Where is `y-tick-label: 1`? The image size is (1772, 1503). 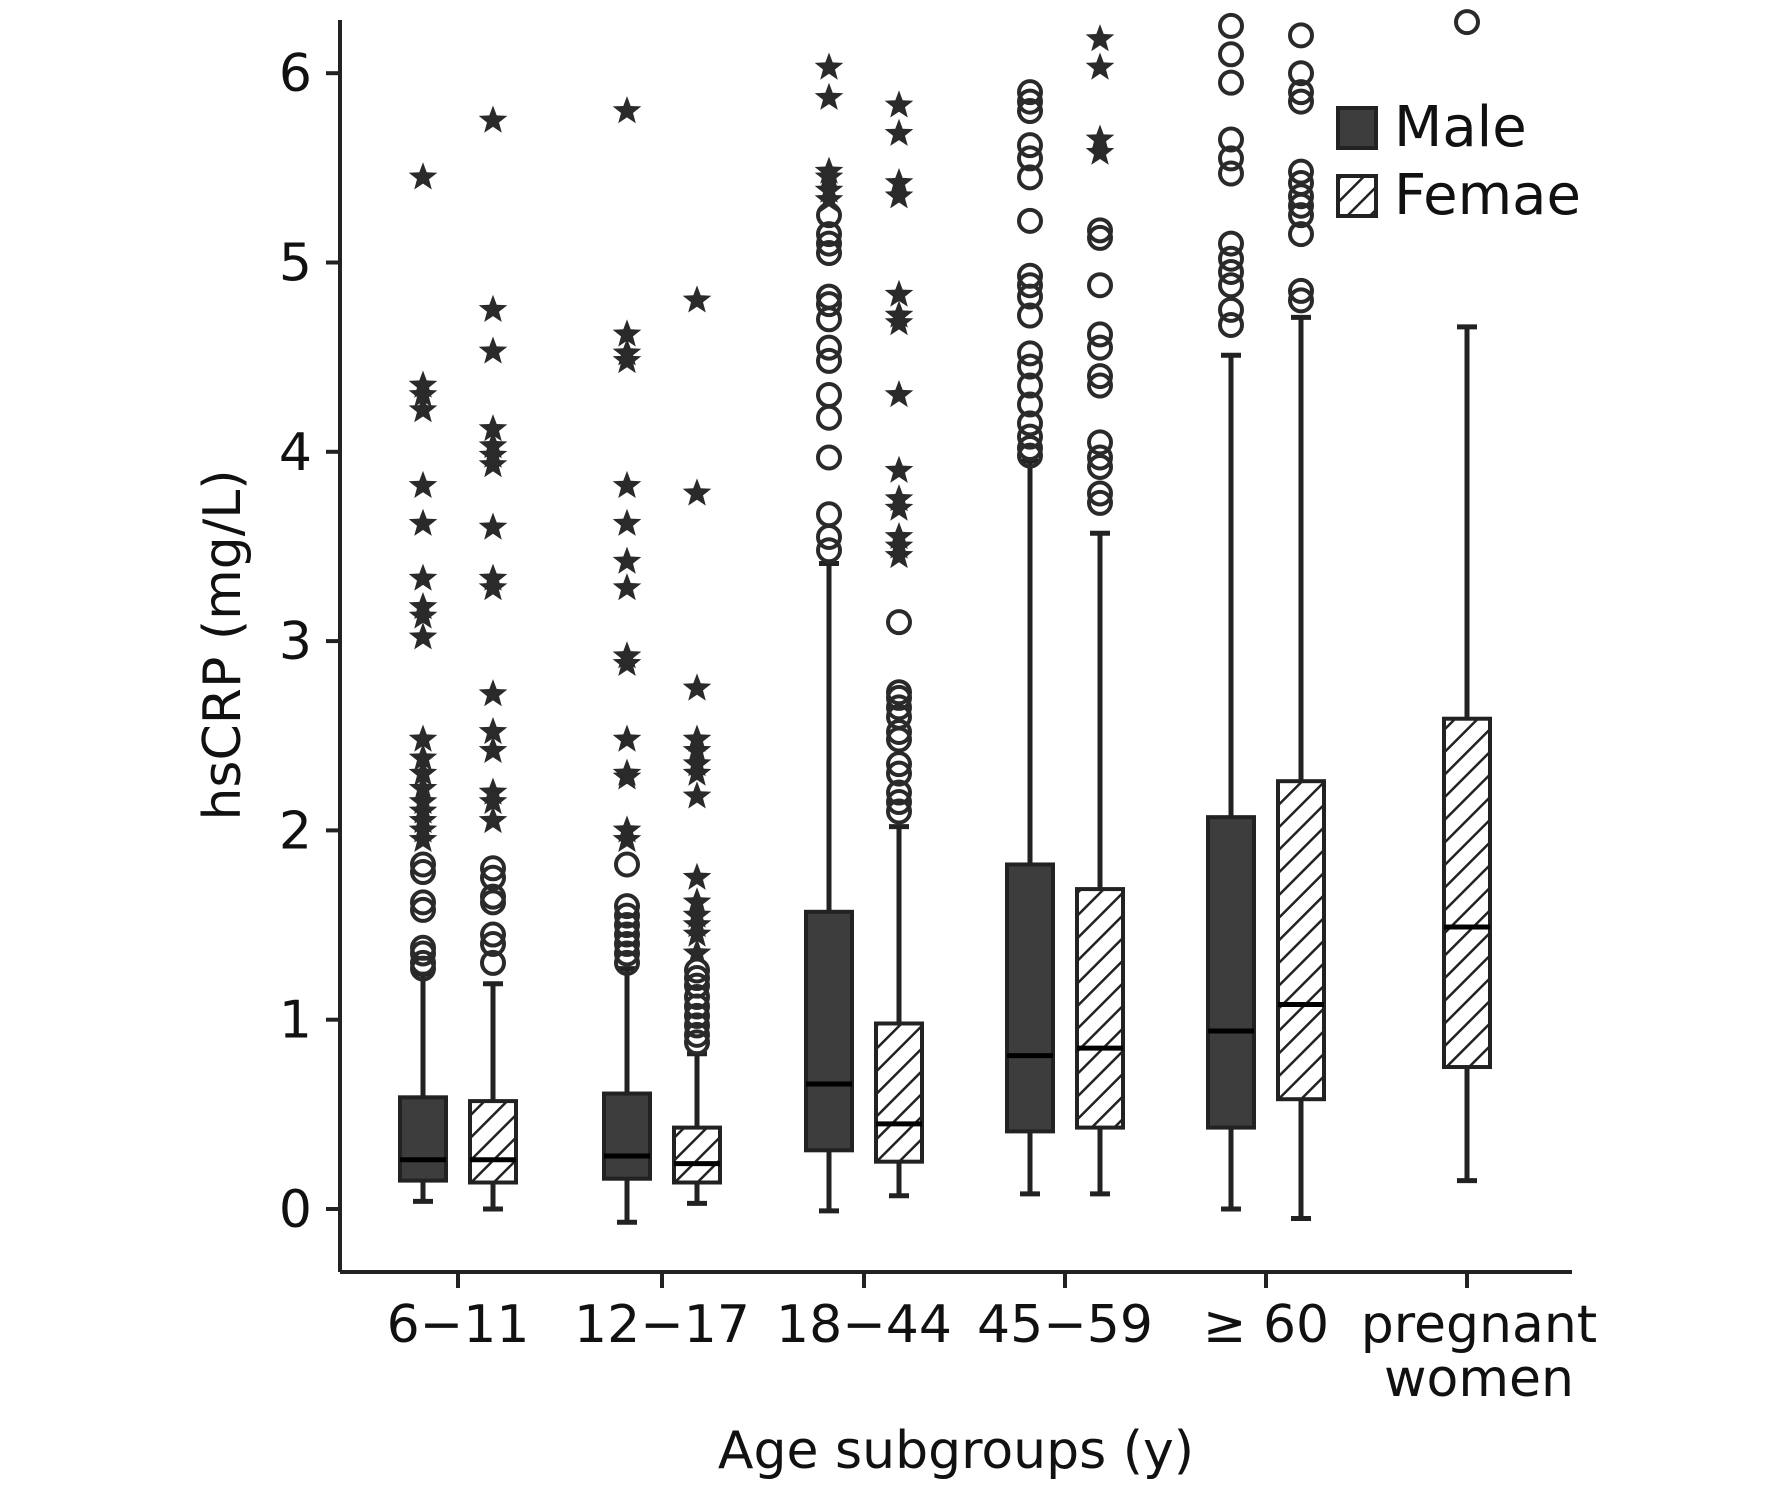
y-tick-label: 1 is located at coordinates (295, 1021).